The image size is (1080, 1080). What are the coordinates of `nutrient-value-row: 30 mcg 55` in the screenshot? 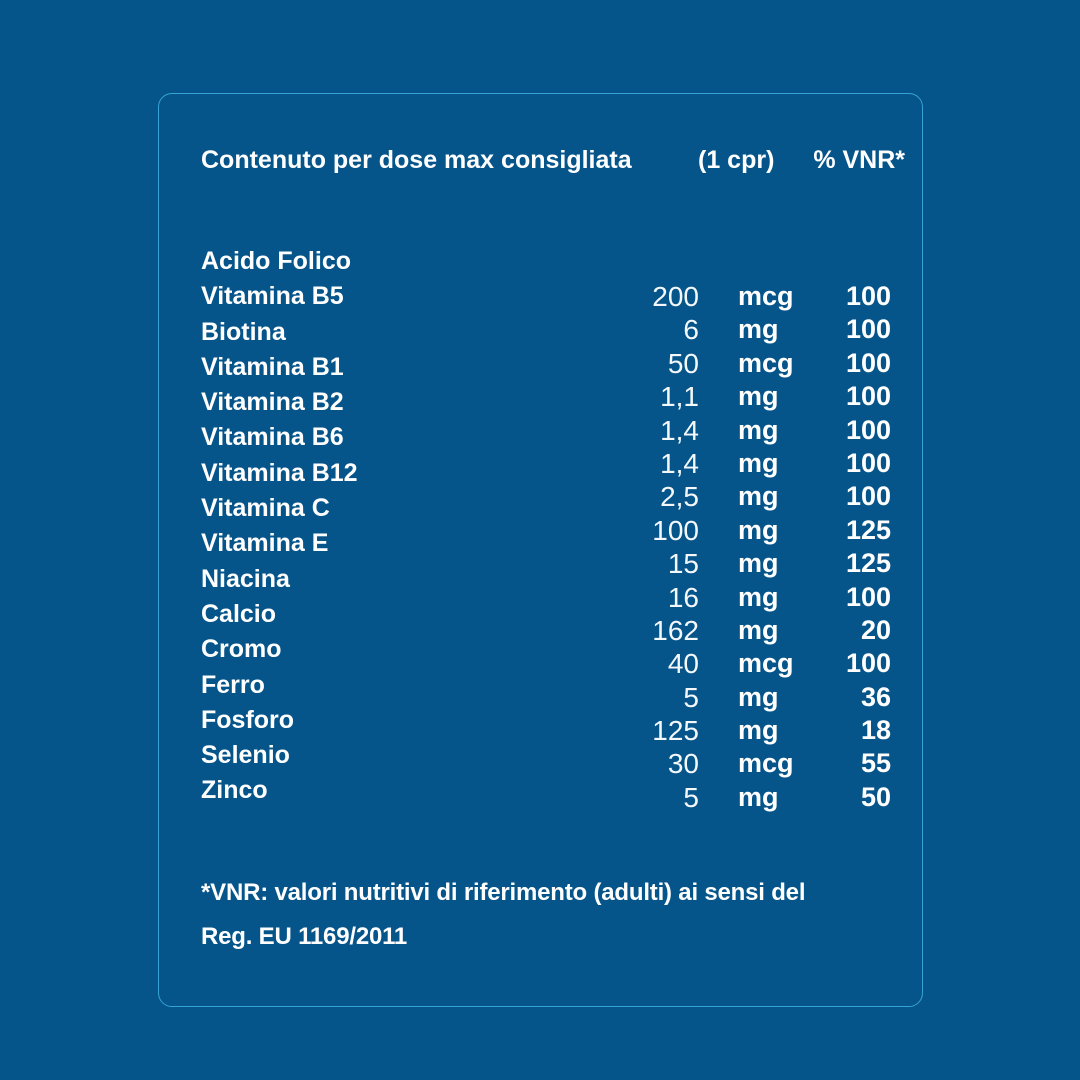 It's located at (540, 763).